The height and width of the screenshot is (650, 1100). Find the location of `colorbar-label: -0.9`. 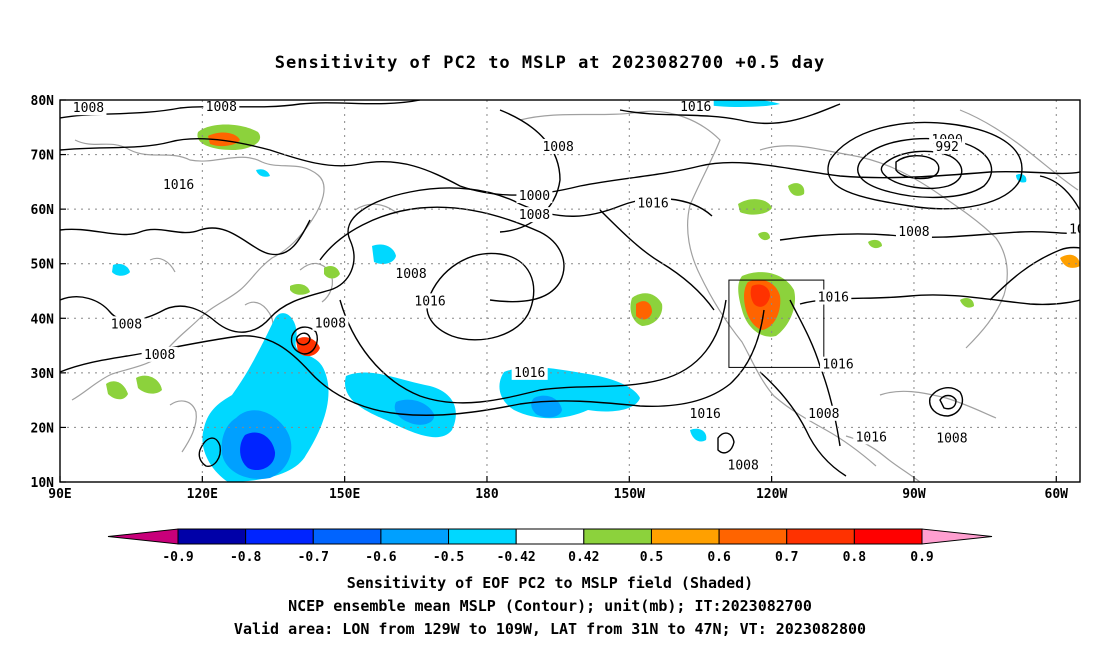

colorbar-label: -0.9 is located at coordinates (177, 557).